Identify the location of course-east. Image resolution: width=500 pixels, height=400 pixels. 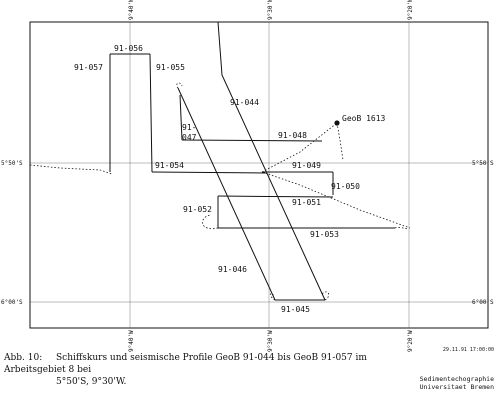
(336, 200).